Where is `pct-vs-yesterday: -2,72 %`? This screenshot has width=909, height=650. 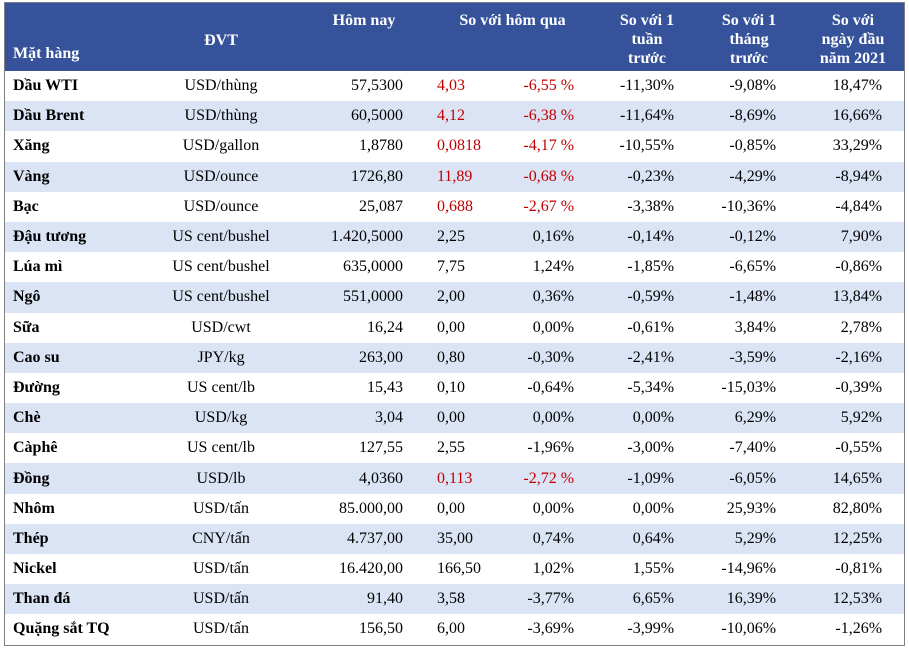
pct-vs-yesterday: -2,72 % is located at coordinates (550, 478).